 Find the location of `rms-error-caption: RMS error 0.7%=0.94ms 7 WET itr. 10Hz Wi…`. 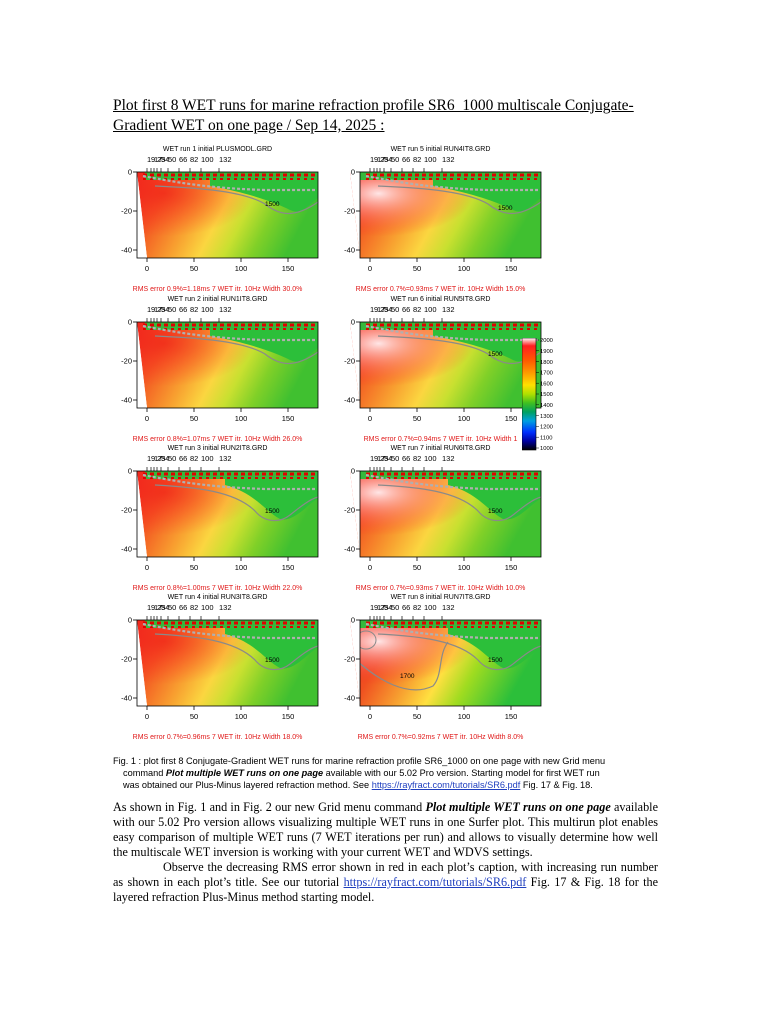

rms-error-caption: RMS error 0.7%=0.94ms 7 WET itr. 10Hz Wi… is located at coordinates (440, 439).